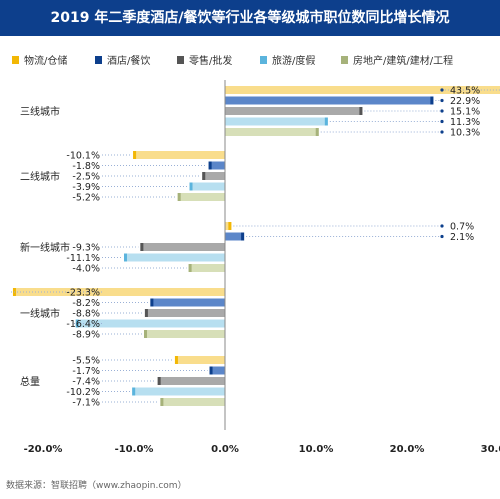 This screenshot has height=499, width=500. Describe the element at coordinates (83, 324) in the screenshot. I see `value-label: -16.4%` at that location.